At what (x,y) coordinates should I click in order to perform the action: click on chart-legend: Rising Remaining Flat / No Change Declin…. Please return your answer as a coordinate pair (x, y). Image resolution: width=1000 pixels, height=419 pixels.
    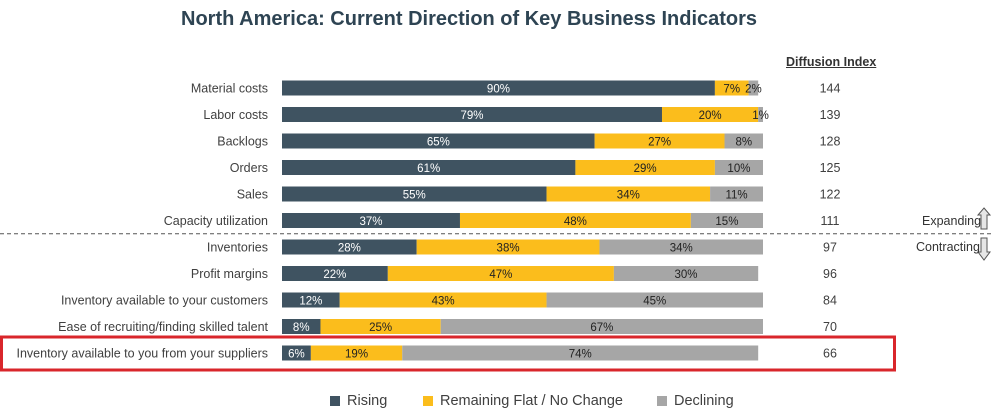
    Looking at the image, I should click on (500, 403).